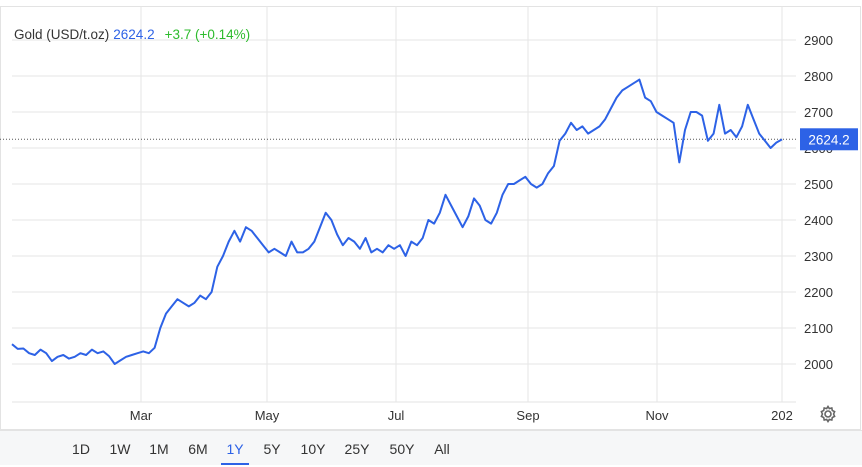  I want to click on x-tick-label: Mar, so click(141, 415).